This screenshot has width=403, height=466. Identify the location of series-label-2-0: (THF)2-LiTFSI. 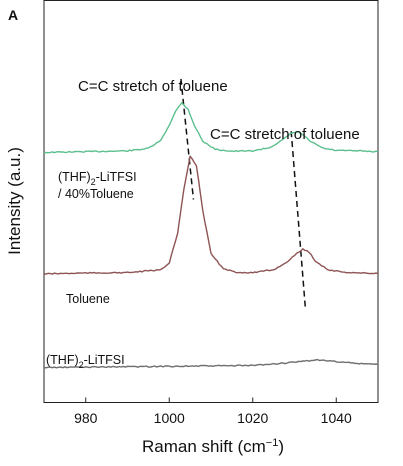
(85, 361).